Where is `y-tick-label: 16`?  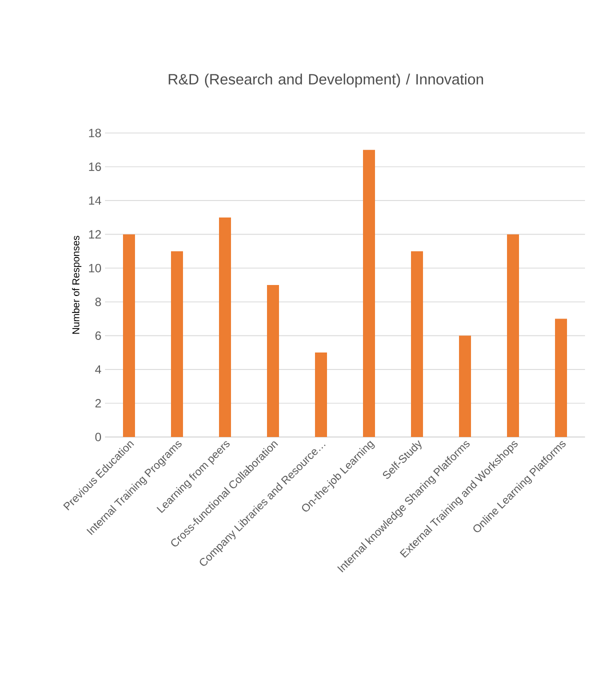
y-tick-label: 16 is located at coordinates (95, 166).